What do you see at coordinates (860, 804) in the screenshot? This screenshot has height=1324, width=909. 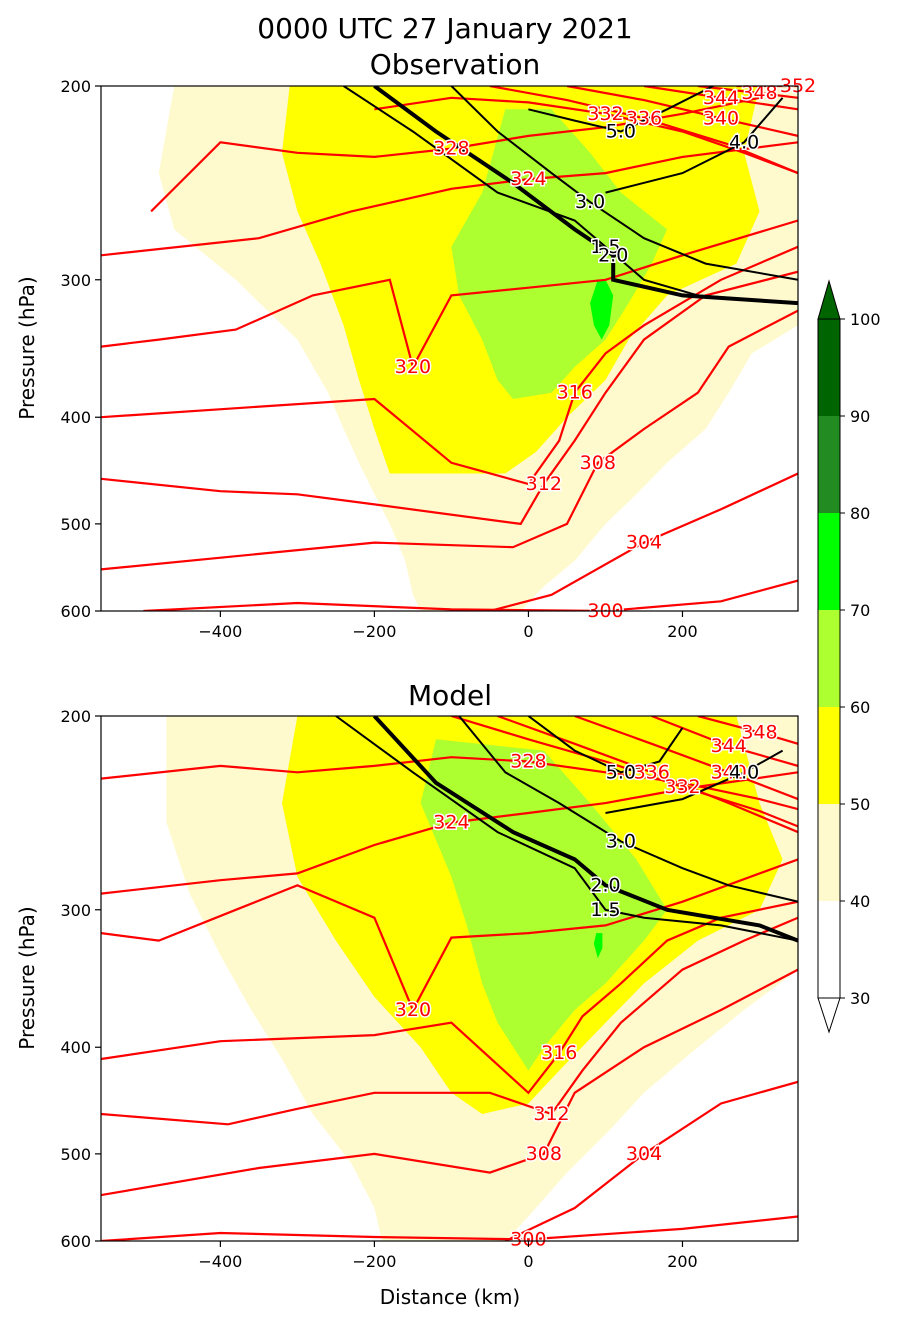 I see `colorbar-tick-label: 50` at bounding box center [860, 804].